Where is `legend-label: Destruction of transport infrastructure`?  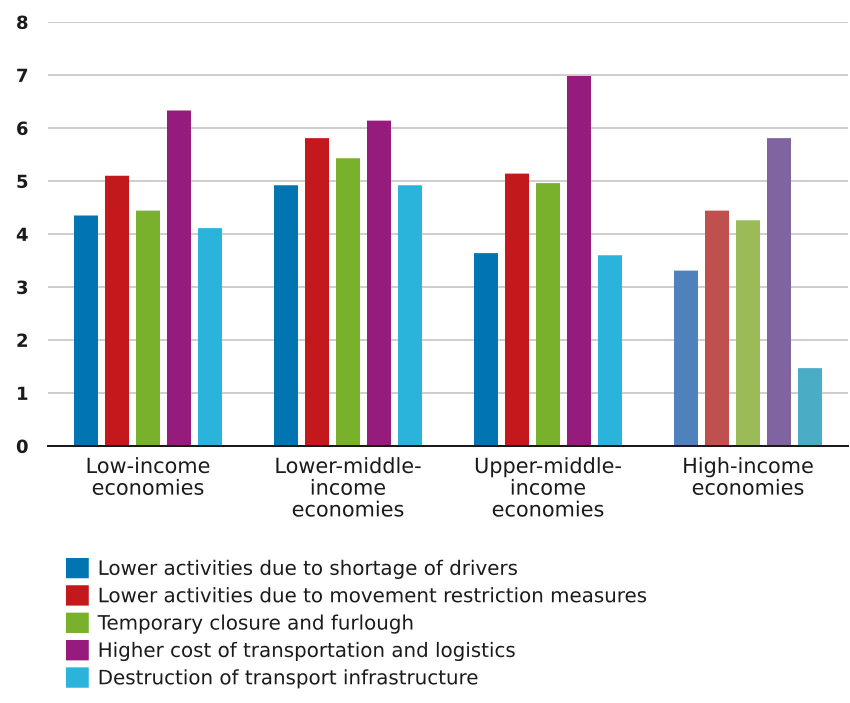
legend-label: Destruction of transport infrastructure is located at coordinates (289, 678).